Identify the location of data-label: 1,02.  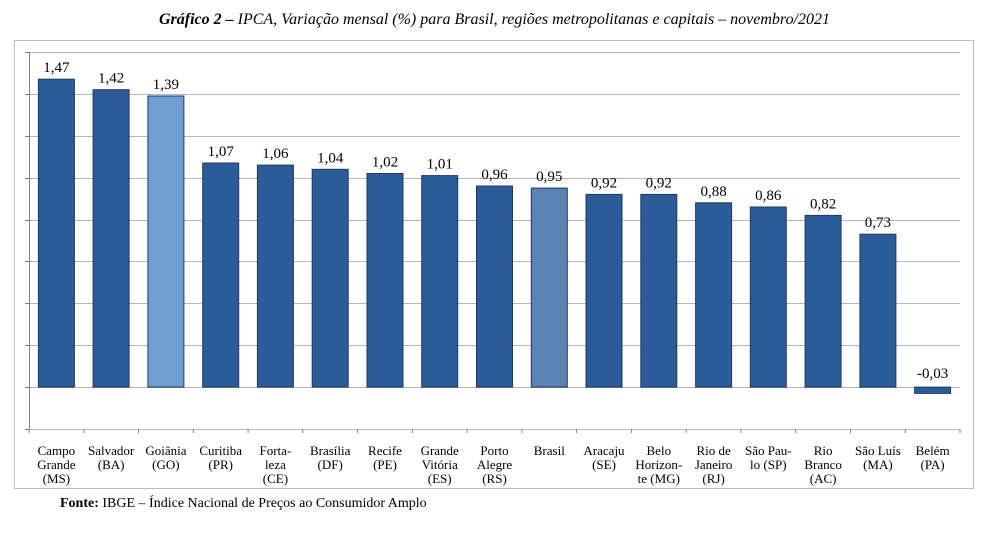
(385, 163).